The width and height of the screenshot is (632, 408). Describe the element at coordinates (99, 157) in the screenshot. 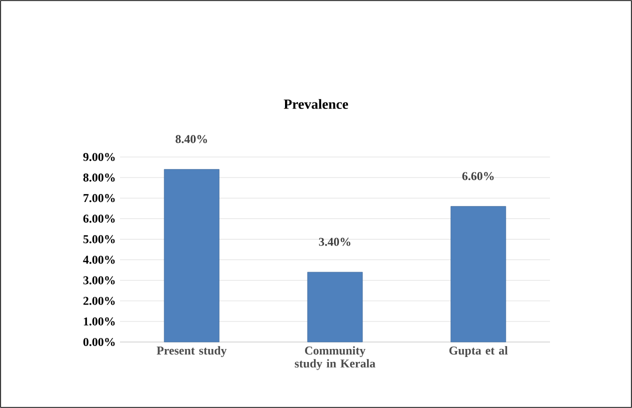

I see `y-tick-label: 9.00%` at that location.